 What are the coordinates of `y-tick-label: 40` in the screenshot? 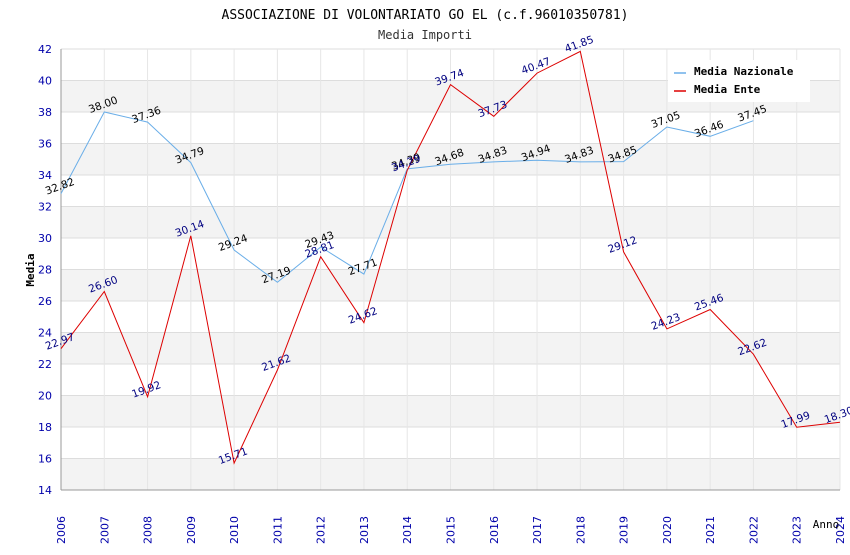 It's located at (45, 81).